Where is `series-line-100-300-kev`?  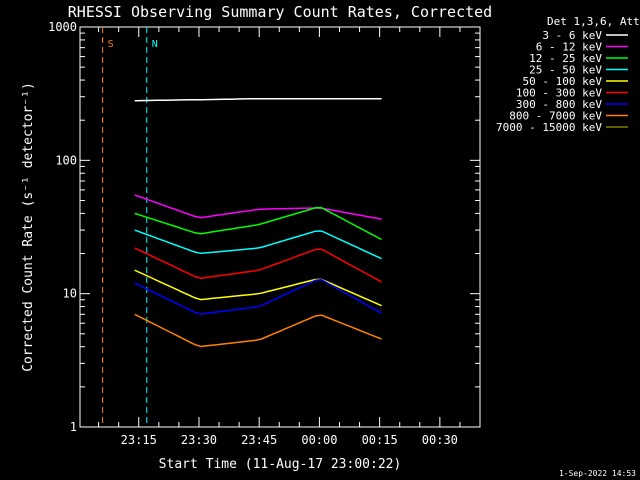 series-line-100-300-kev is located at coordinates (258, 265).